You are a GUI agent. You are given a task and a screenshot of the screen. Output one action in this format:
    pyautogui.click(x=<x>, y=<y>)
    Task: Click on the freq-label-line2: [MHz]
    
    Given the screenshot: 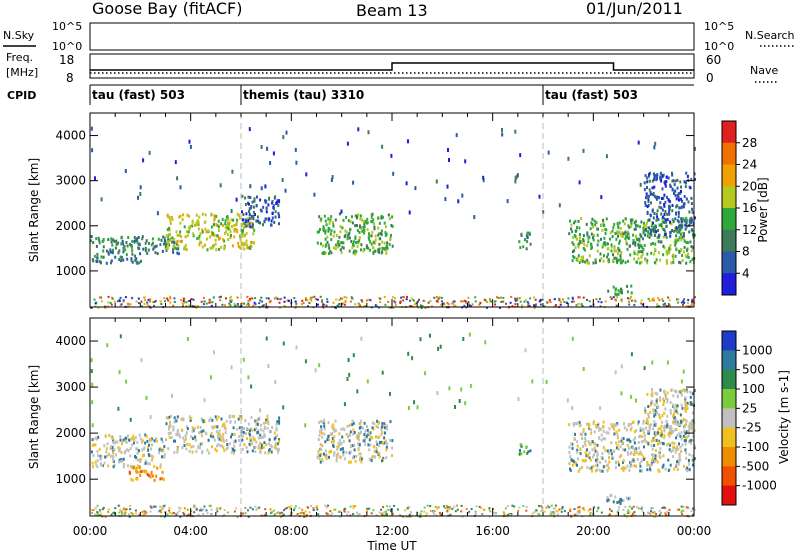 What is the action you would take?
    pyautogui.click(x=22, y=72)
    